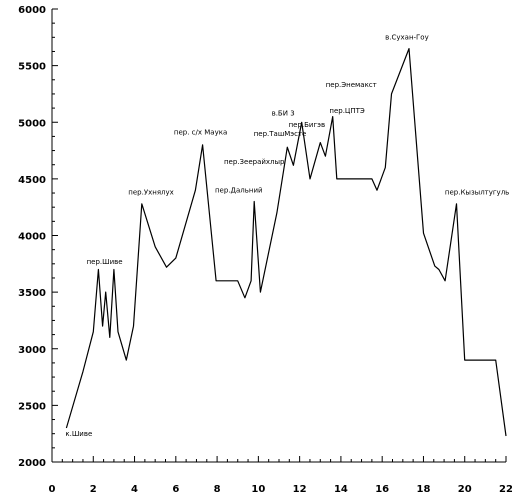  What do you see at coordinates (32, 463) in the screenshot?
I see `y-tick-label: 2000` at bounding box center [32, 463].